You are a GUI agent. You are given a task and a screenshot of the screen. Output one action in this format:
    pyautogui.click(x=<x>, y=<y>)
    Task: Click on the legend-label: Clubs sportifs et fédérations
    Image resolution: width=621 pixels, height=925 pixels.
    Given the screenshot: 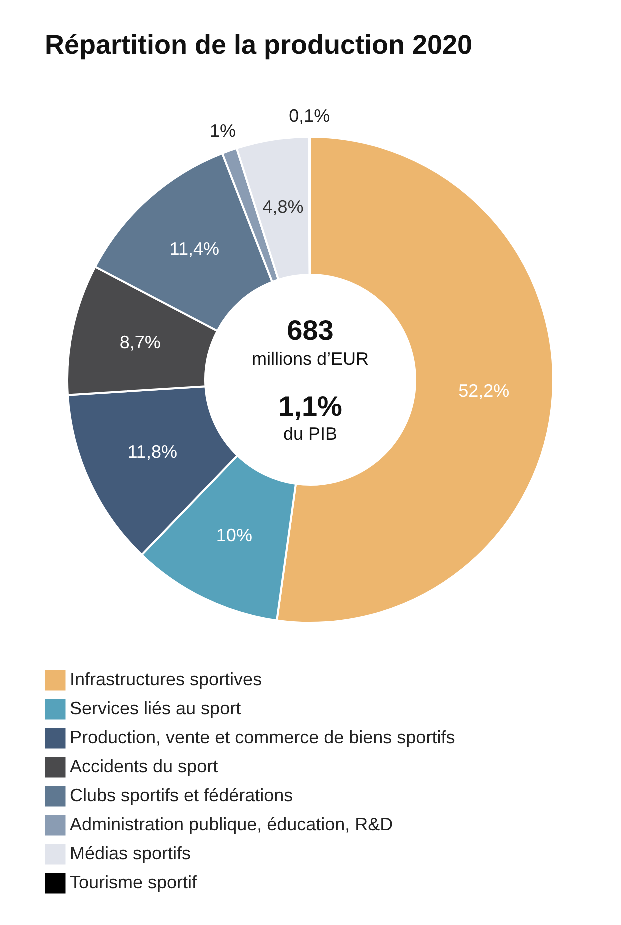 What is the action you would take?
    pyautogui.click(x=182, y=796)
    